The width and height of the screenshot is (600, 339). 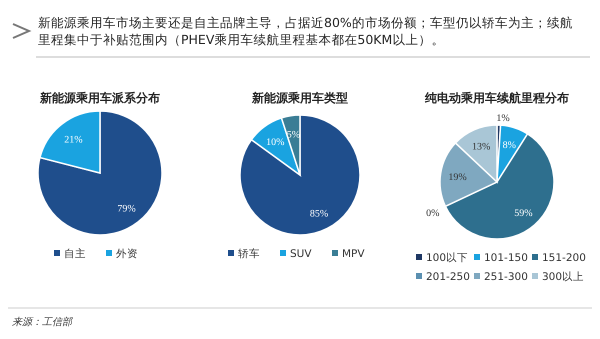 I want to click on legend-label: 101-150, so click(x=506, y=258).